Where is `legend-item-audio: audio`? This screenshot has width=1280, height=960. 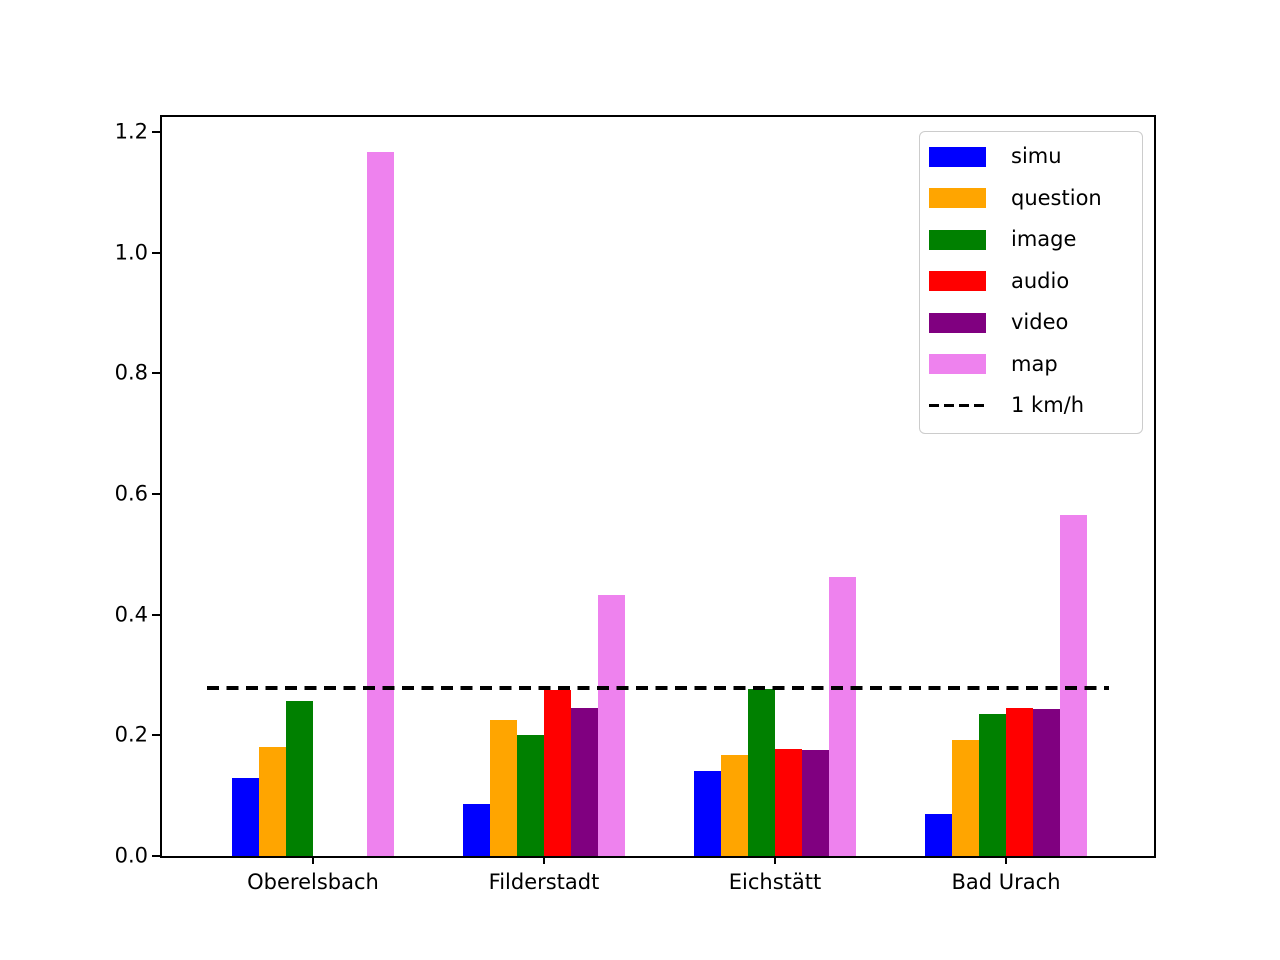 legend-item-audio: audio is located at coordinates (1031, 282).